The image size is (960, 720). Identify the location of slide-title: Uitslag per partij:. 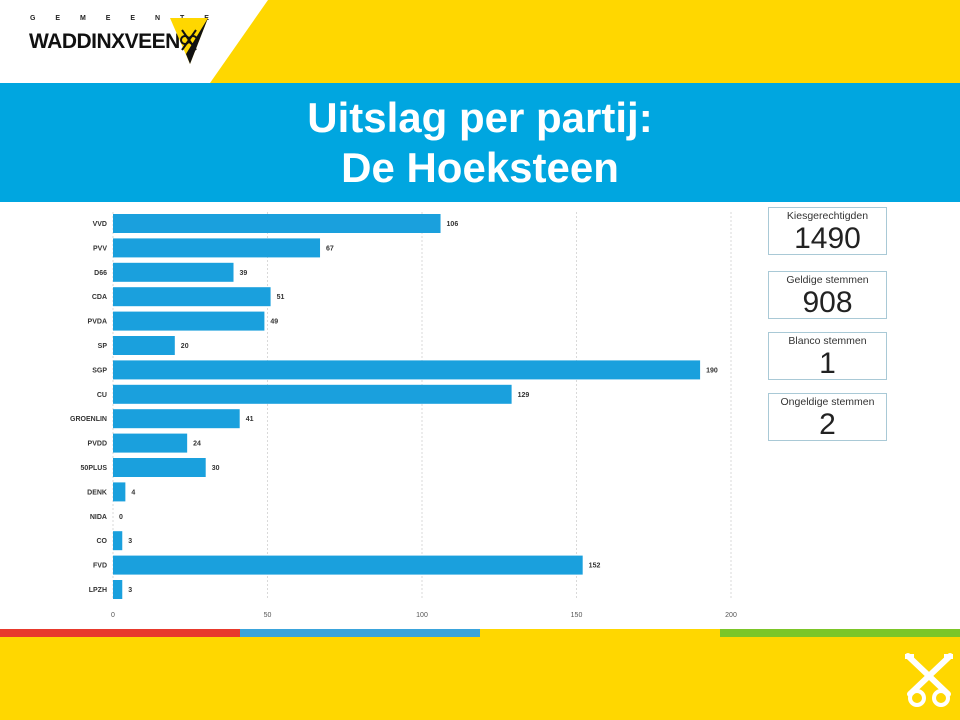
(480, 117).